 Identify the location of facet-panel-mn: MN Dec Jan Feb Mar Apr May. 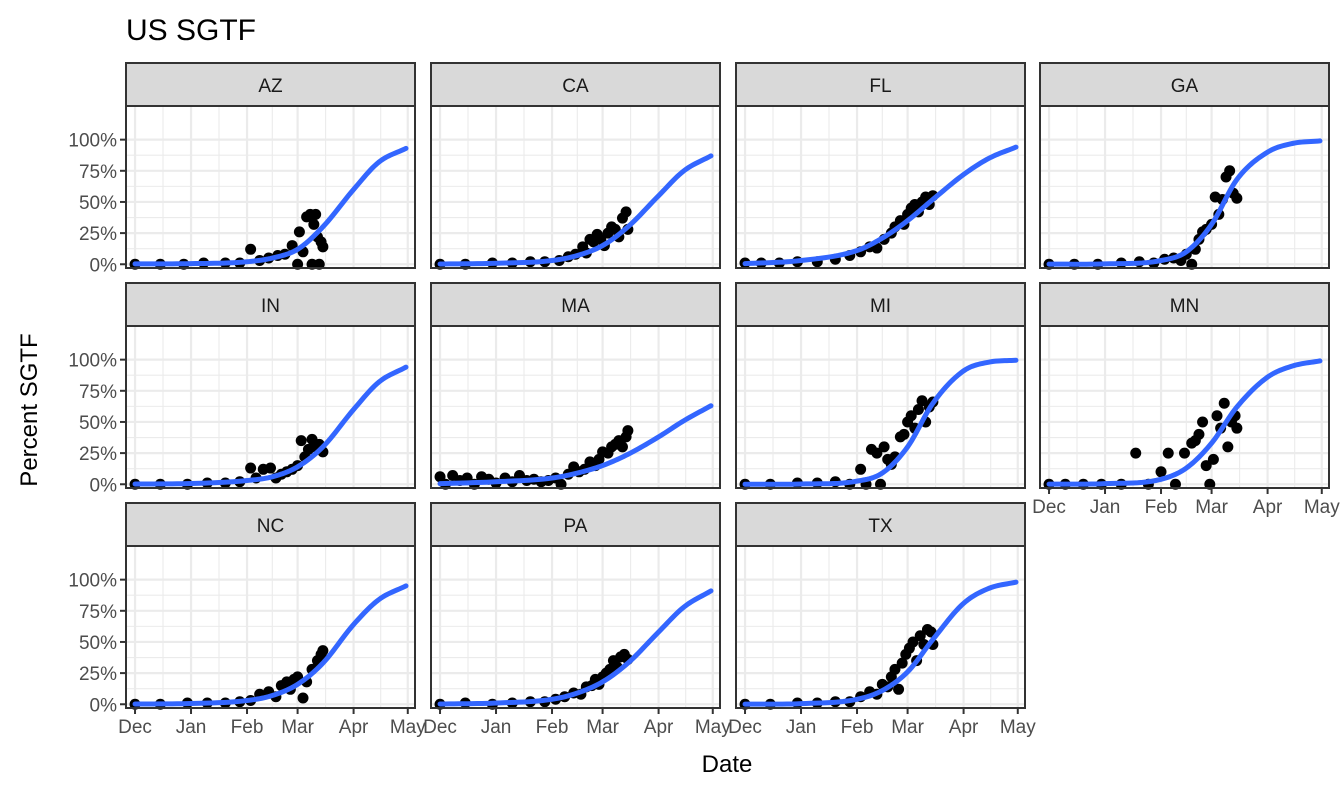
(1186, 400).